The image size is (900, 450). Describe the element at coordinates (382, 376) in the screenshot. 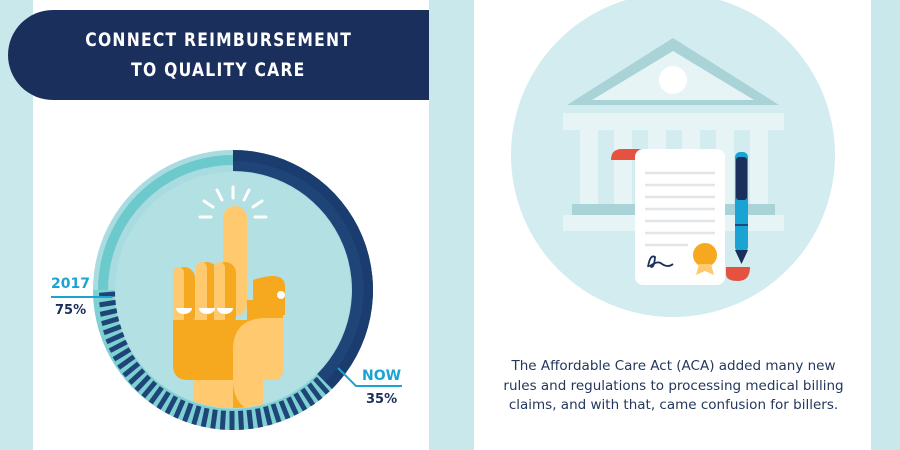

I see `gauge-label-now-period: NOW` at that location.